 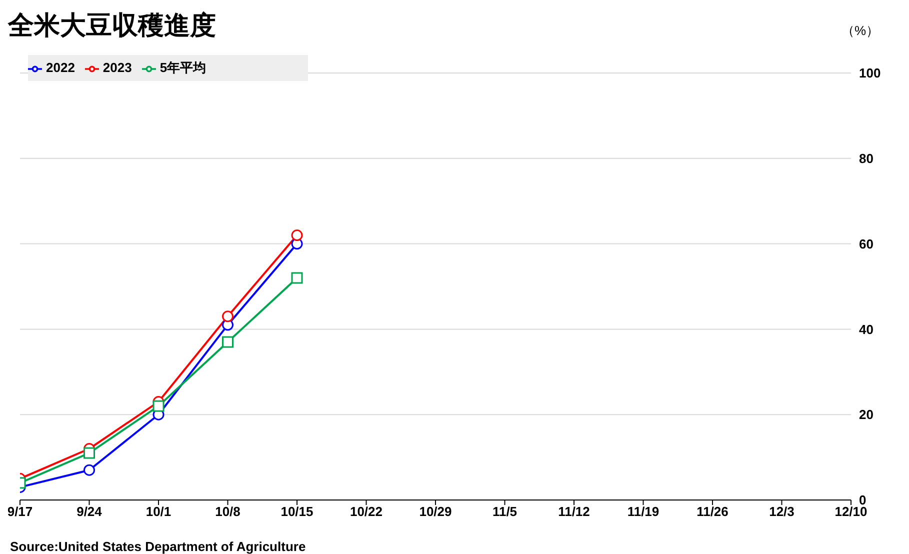 I want to click on x-tick-label: 10/29, so click(x=435, y=512).